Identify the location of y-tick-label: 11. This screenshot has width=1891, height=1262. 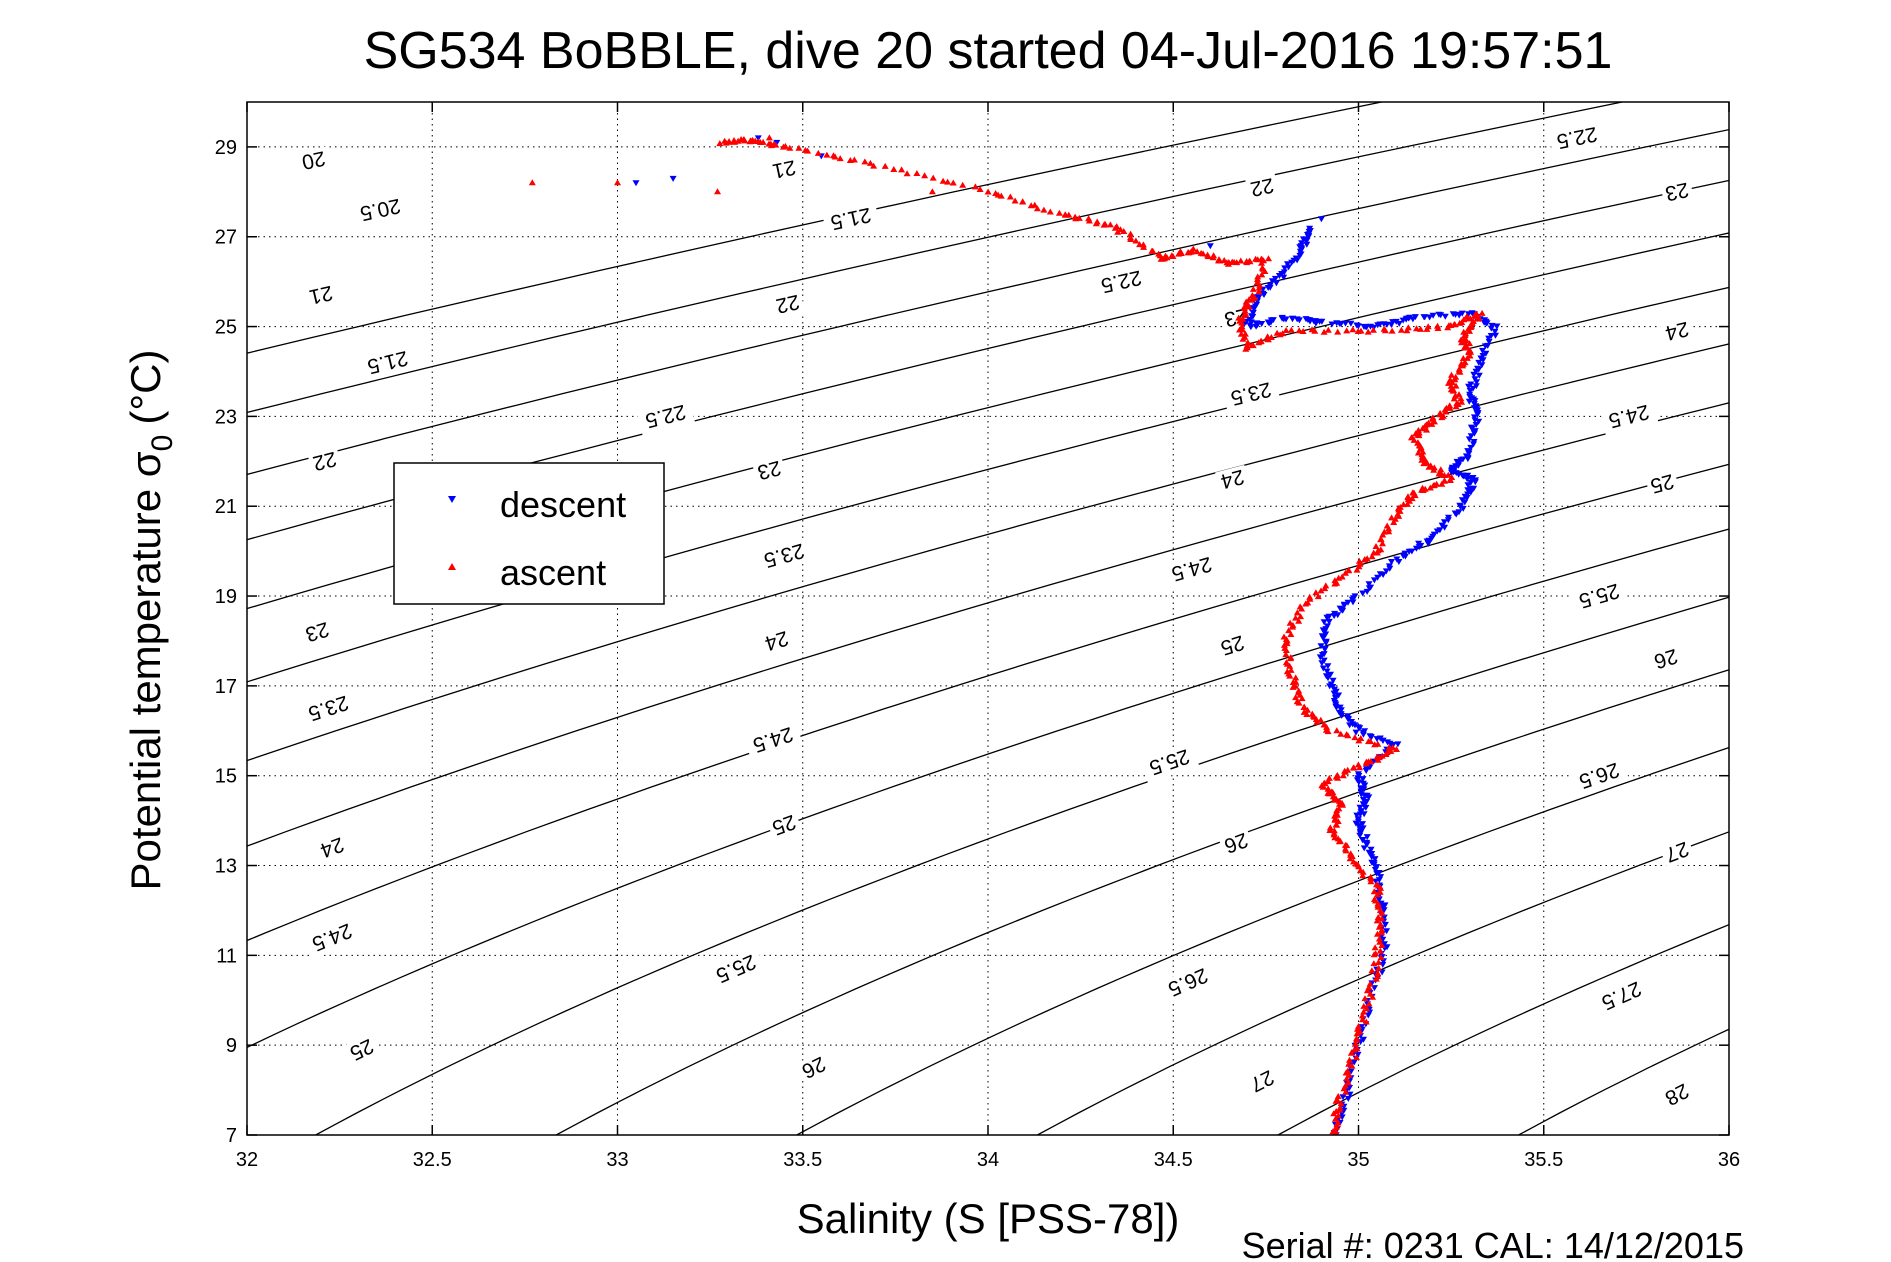
(226, 956).